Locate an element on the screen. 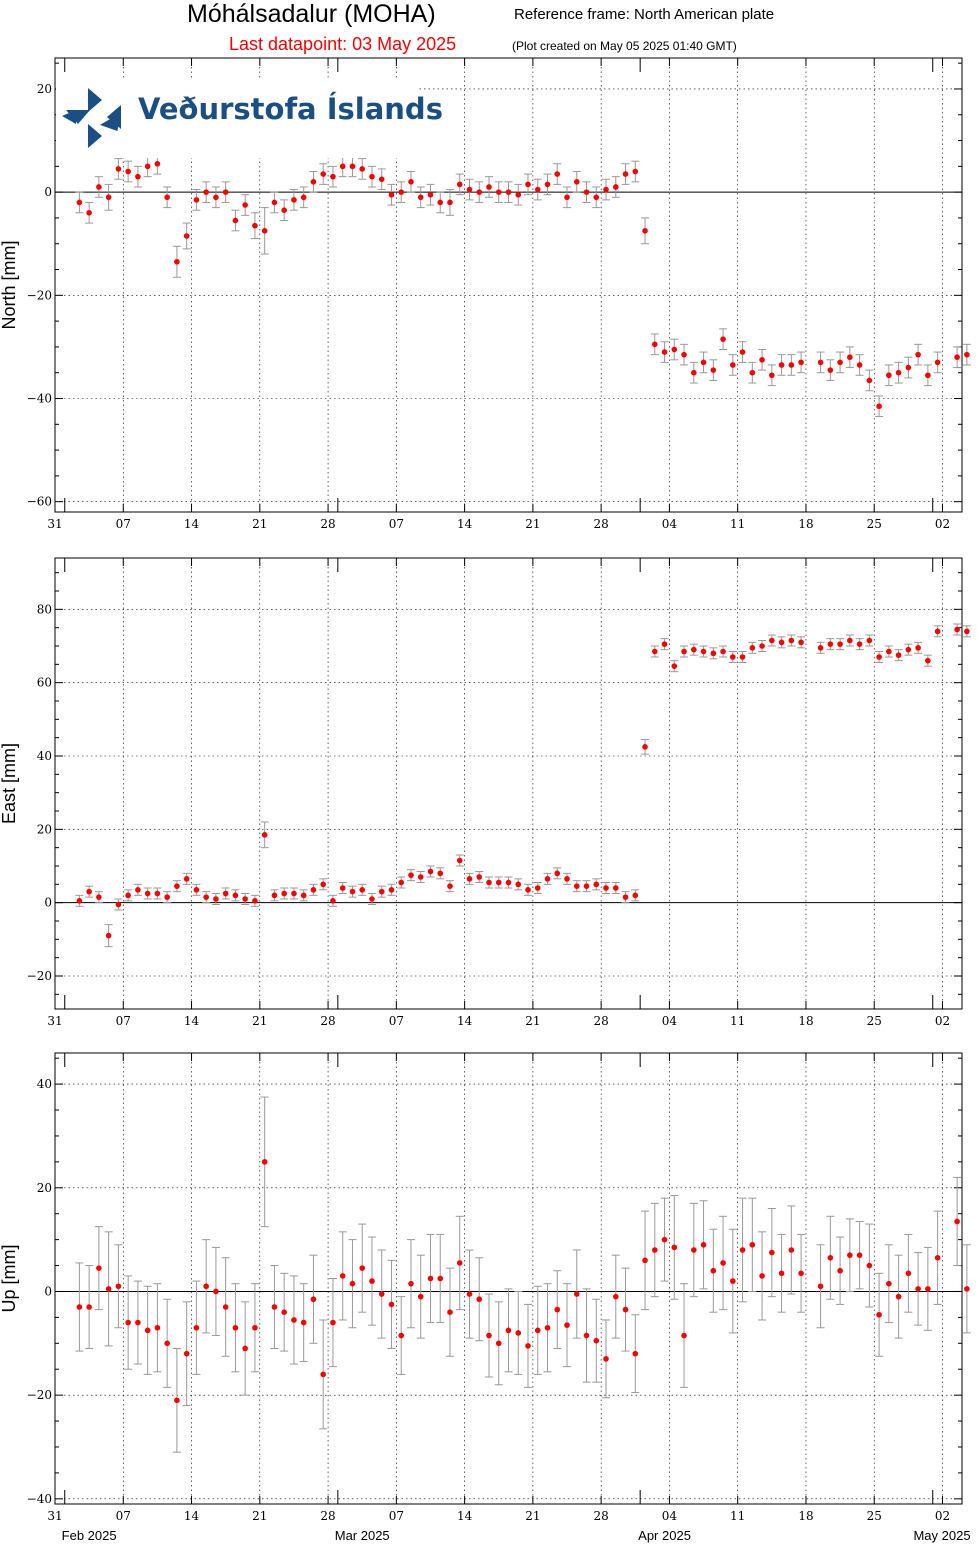 This screenshot has width=977, height=1546. x-tick-label: 02 is located at coordinates (942, 1021).